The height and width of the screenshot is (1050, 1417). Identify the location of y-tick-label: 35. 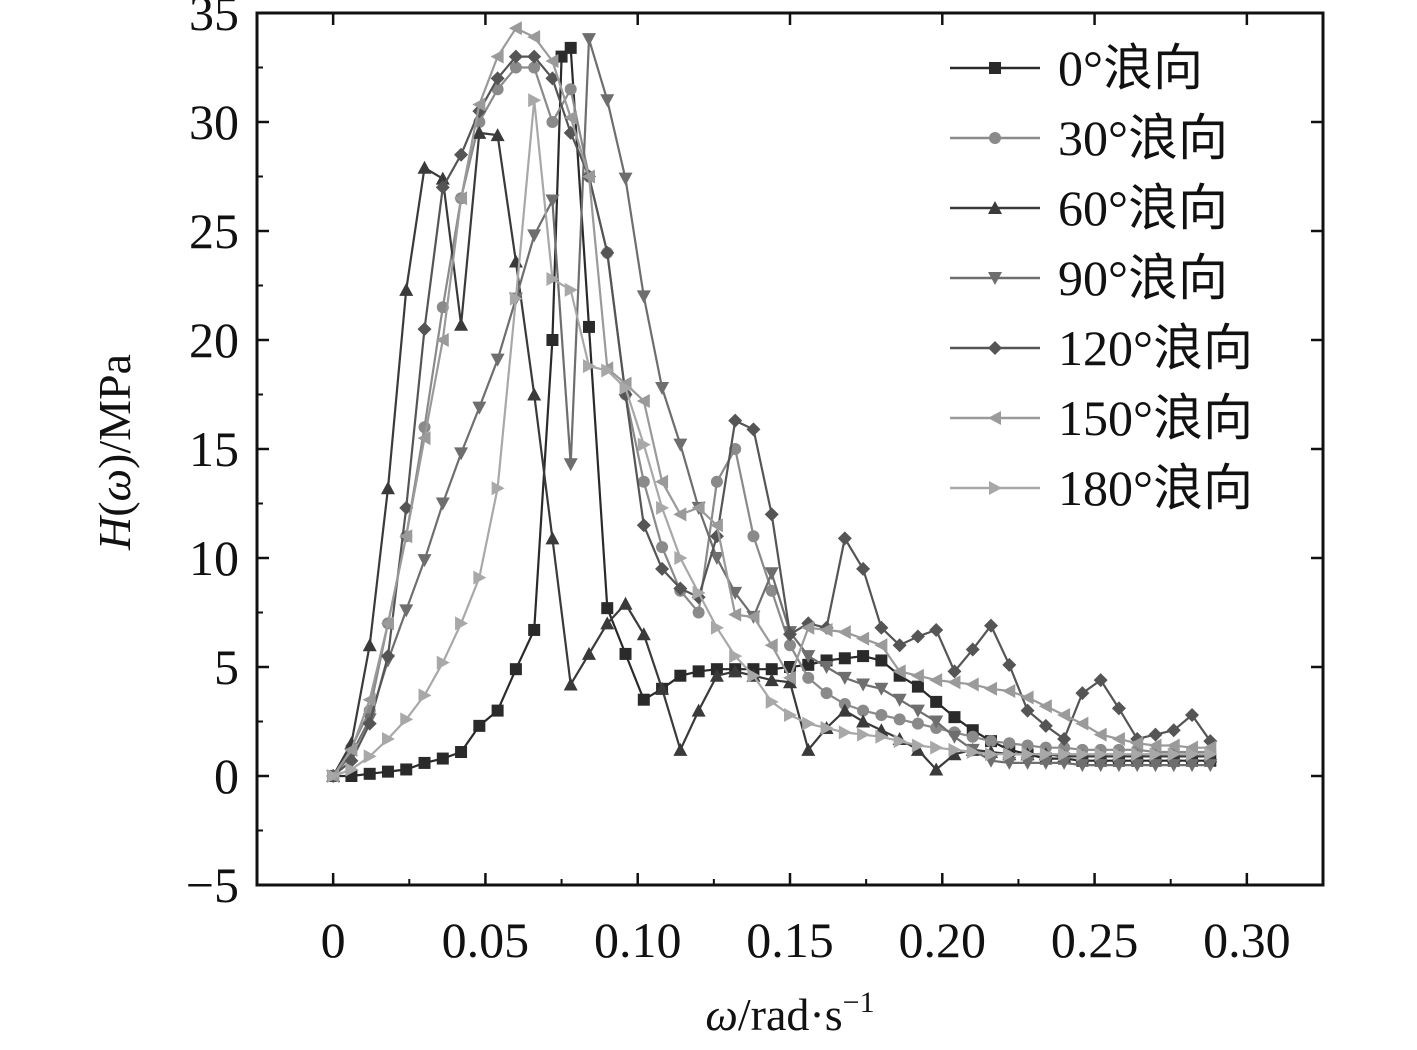
(214, 20).